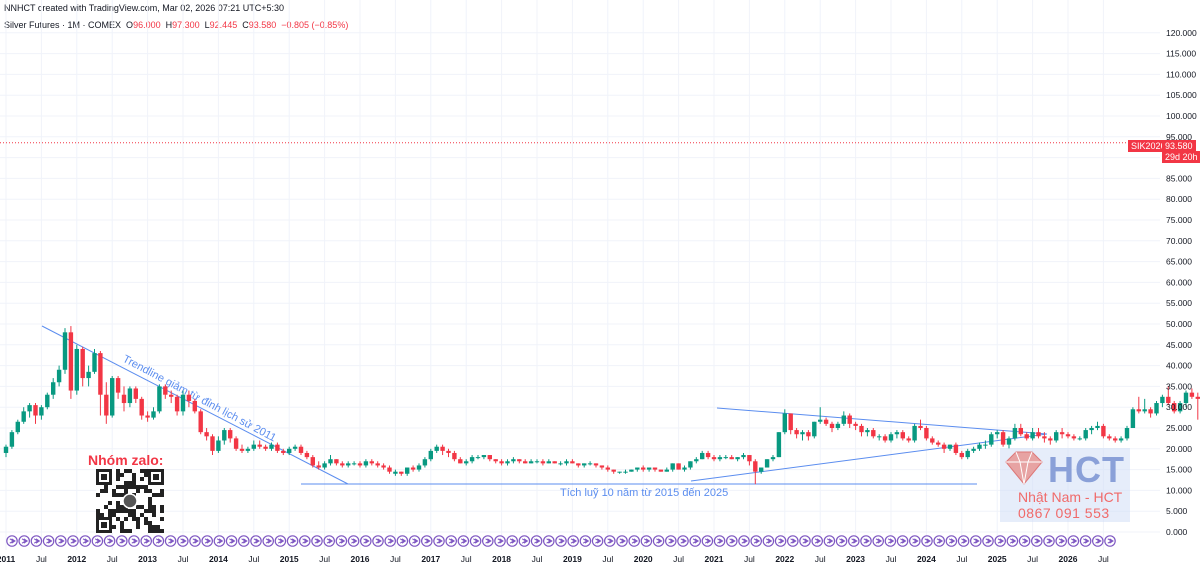  I want to click on qr-code, so click(130, 501).